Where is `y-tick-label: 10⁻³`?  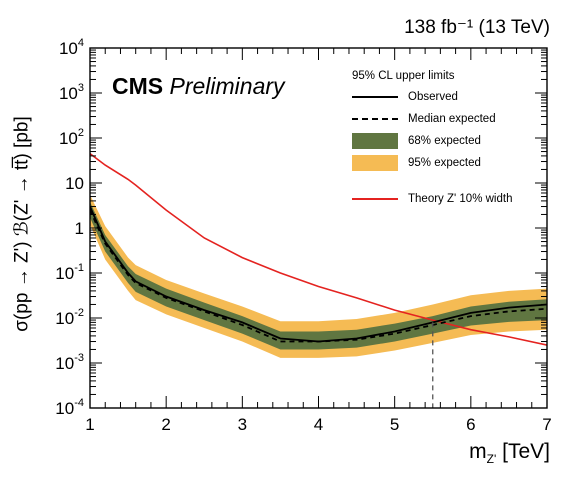
y-tick-label: 10⁻³ is located at coordinates (69, 362).